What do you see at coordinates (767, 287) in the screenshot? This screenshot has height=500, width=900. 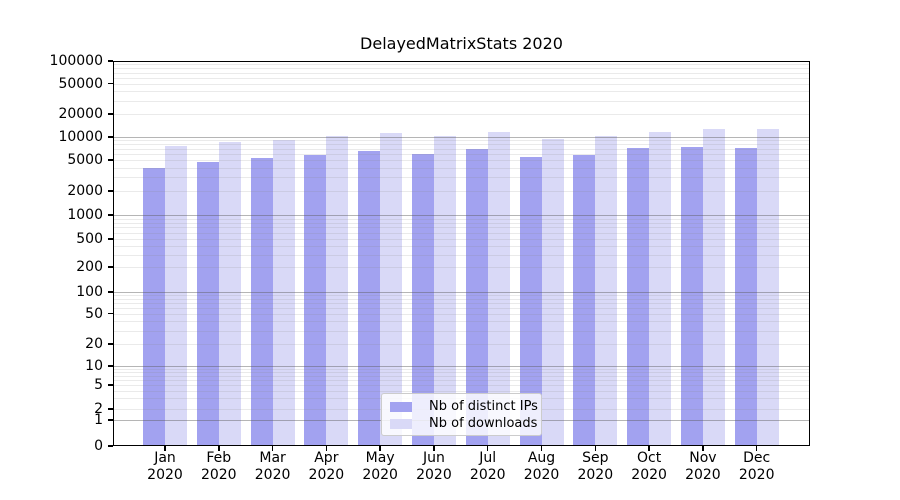 I see `bar-downloads-dec` at bounding box center [767, 287].